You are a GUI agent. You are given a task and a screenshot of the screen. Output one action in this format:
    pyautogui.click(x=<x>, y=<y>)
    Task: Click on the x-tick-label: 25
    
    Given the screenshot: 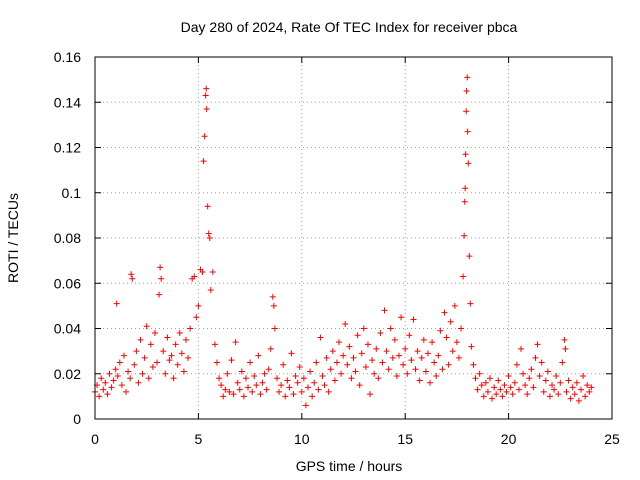 What is the action you would take?
    pyautogui.click(x=612, y=439)
    